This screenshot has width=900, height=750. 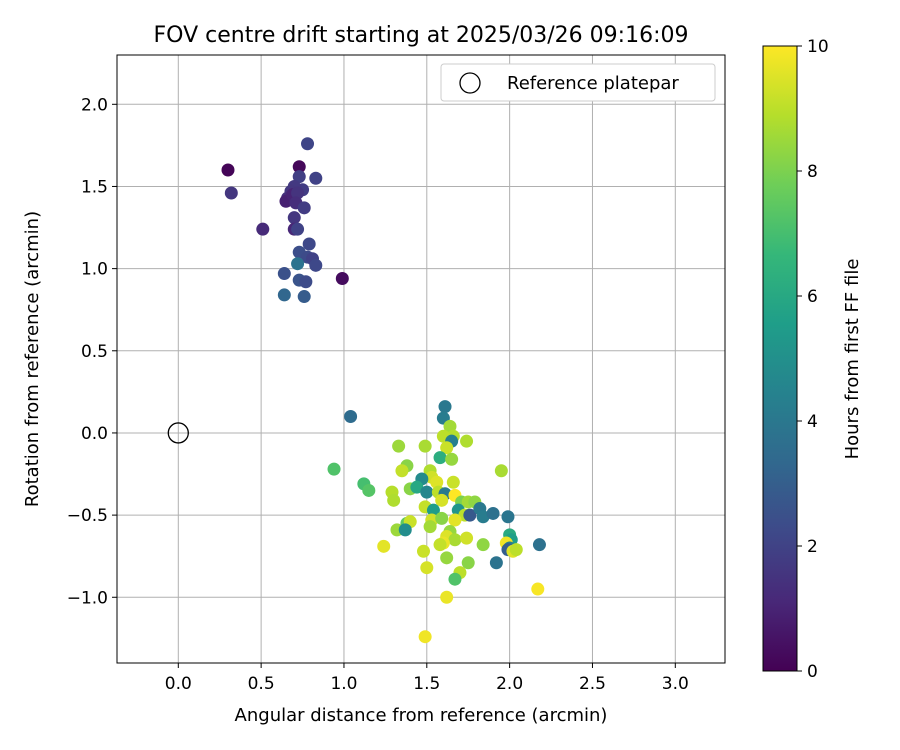 I want to click on x-tick-label: 1.5, so click(x=426, y=684).